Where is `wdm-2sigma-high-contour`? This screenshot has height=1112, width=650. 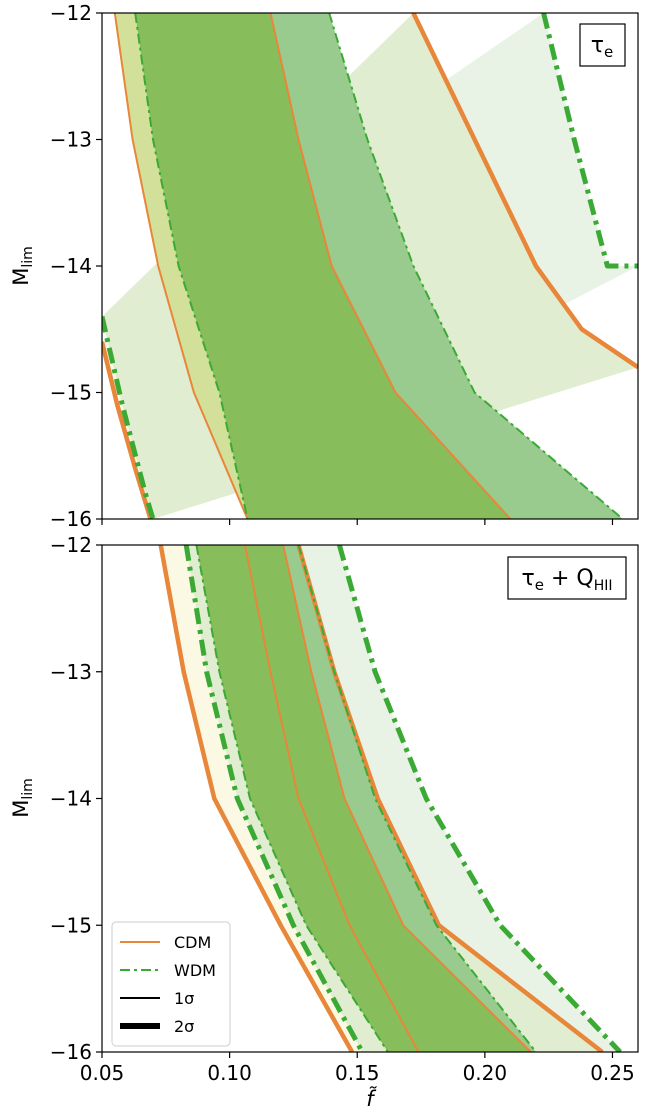 wdm-2sigma-high-contour is located at coordinates (589, 141).